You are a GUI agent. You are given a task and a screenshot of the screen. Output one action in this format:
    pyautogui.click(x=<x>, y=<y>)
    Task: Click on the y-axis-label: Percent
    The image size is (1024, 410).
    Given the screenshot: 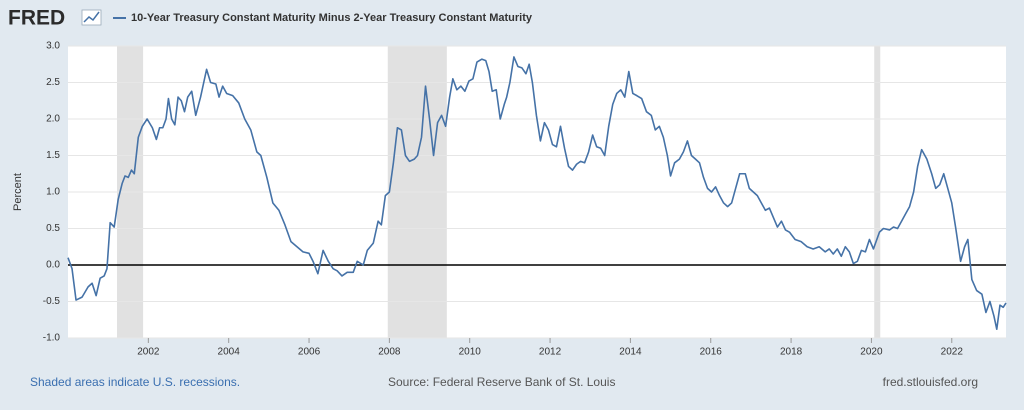 What is the action you would take?
    pyautogui.click(x=18, y=192)
    